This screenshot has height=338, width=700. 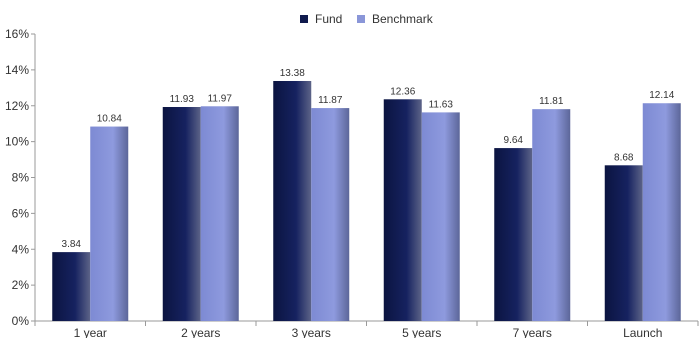 What do you see at coordinates (421, 332) in the screenshot?
I see `x-category-label: 5 years` at bounding box center [421, 332].